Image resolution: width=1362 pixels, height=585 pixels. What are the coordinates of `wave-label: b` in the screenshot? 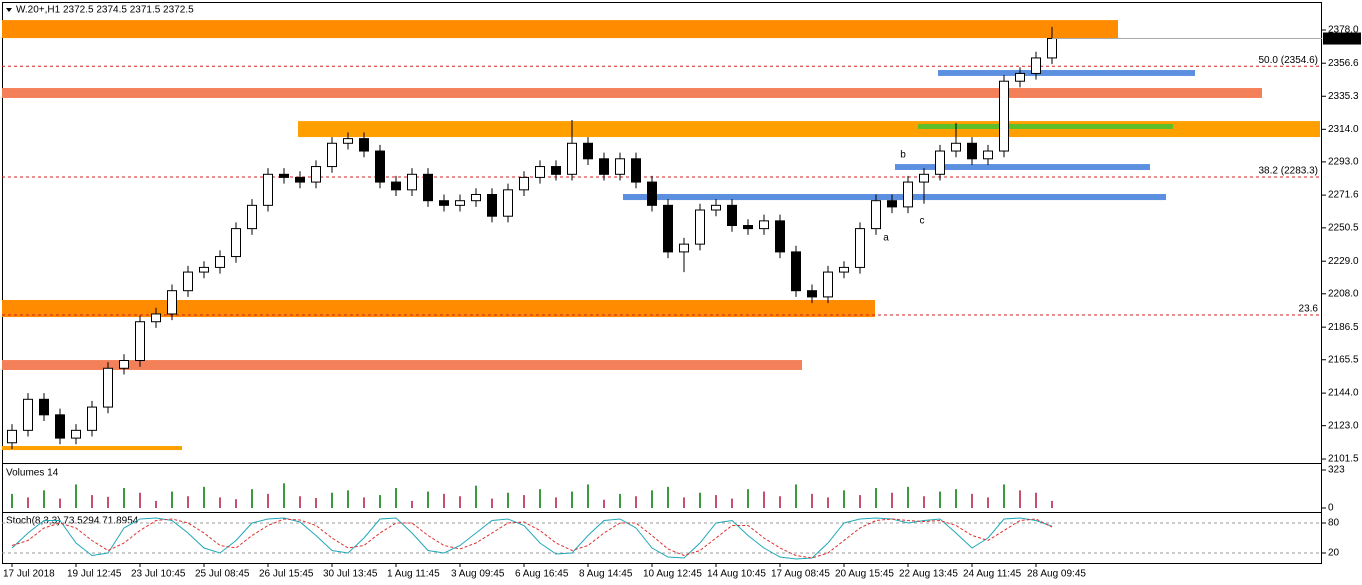 It's located at (903, 155).